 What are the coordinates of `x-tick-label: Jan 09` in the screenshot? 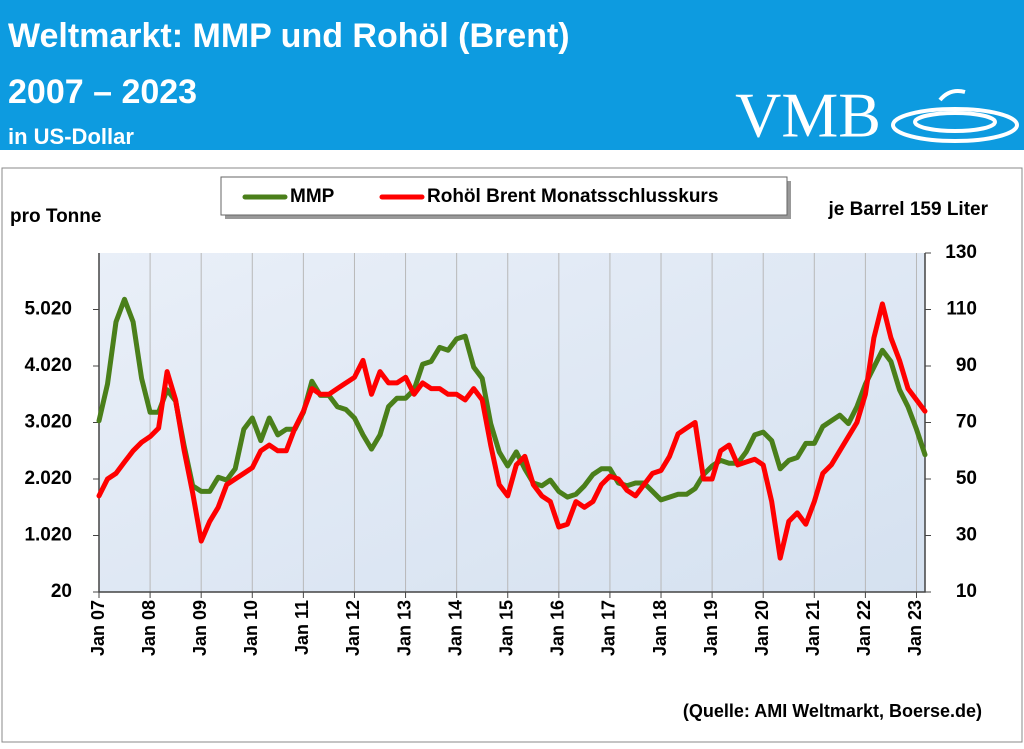 It's located at (200, 628).